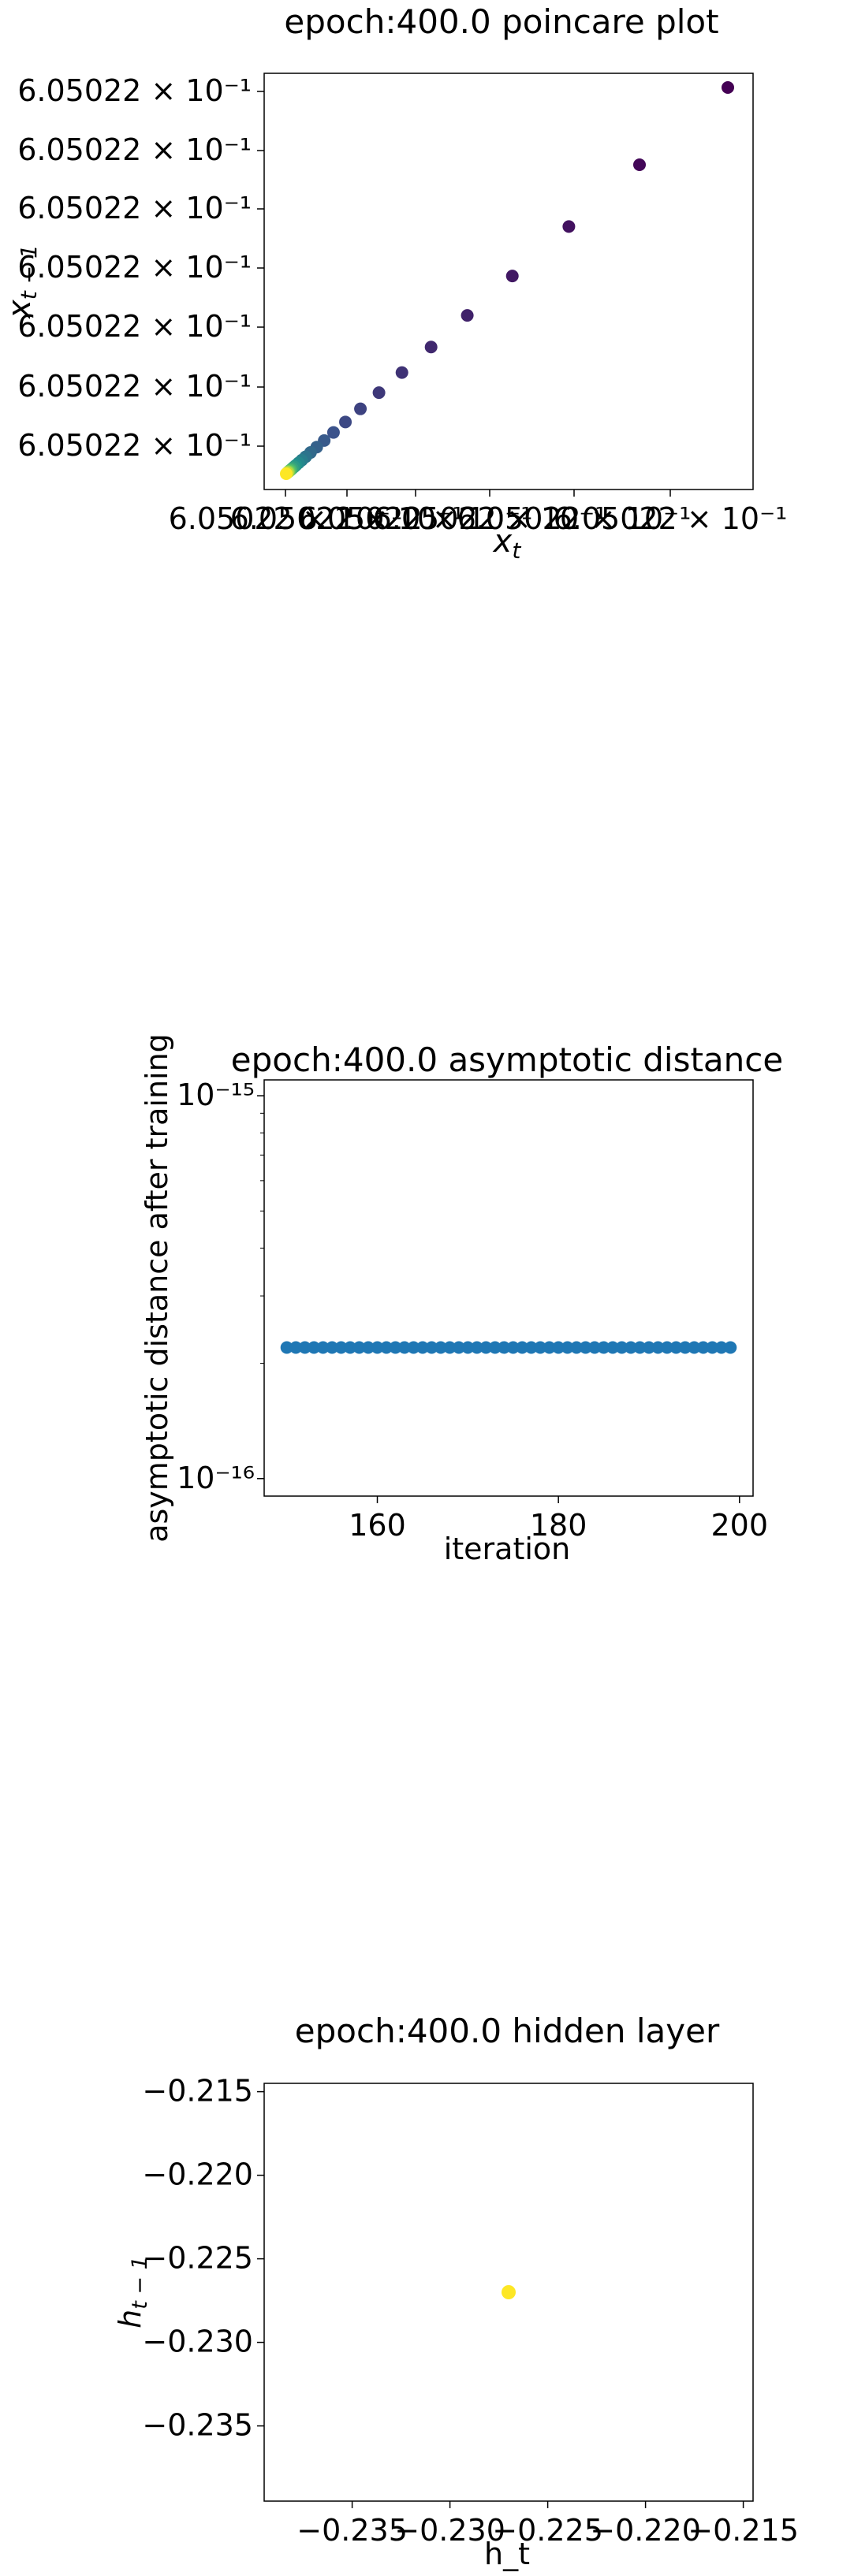 This screenshot has width=854, height=2576. Describe the element at coordinates (197, 2342) in the screenshot. I see `chart3-y-tick-label: −0.230` at that location.